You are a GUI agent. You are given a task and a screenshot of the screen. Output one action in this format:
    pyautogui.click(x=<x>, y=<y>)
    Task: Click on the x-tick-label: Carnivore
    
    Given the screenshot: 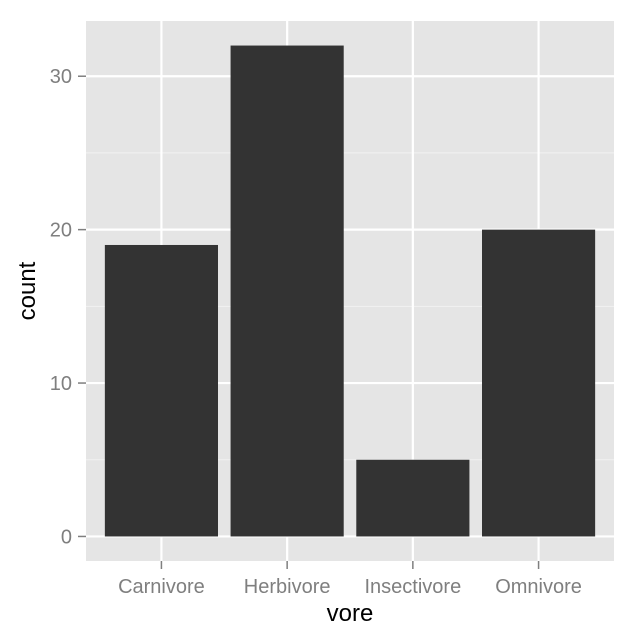 What is the action you would take?
    pyautogui.click(x=161, y=587)
    